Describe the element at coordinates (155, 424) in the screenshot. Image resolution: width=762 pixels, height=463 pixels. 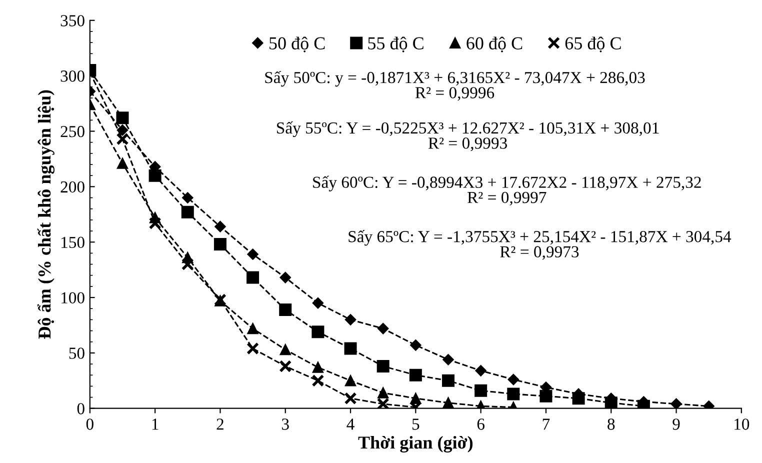
I see `x-tick-label: 1` at that location.